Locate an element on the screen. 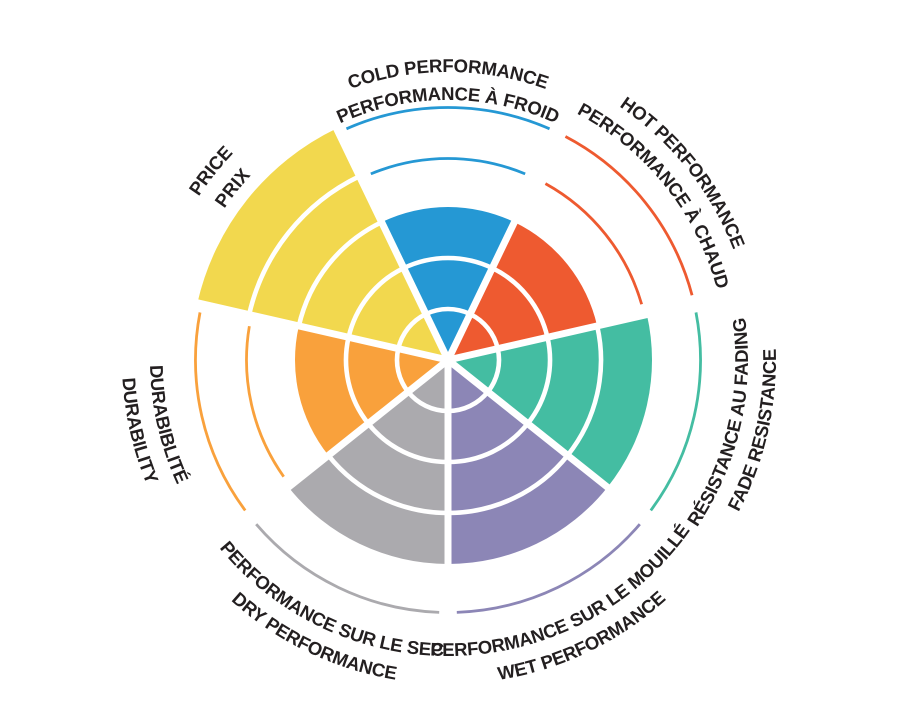 This screenshot has height=720, width=900. sector-wet-performance is located at coordinates (528, 462).